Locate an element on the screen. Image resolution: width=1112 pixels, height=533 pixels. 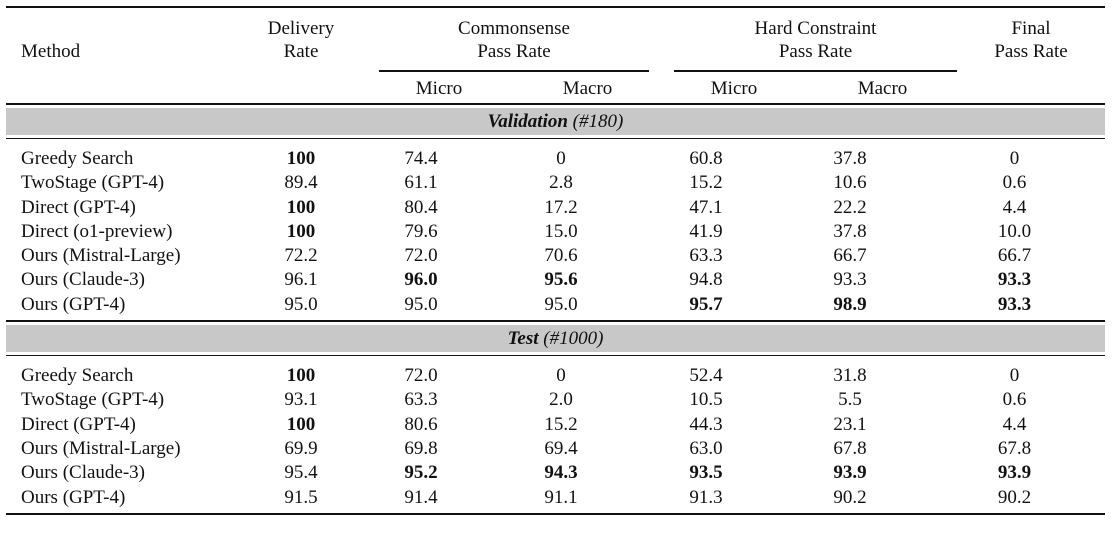
value-cell: 91.4 is located at coordinates (421, 497).